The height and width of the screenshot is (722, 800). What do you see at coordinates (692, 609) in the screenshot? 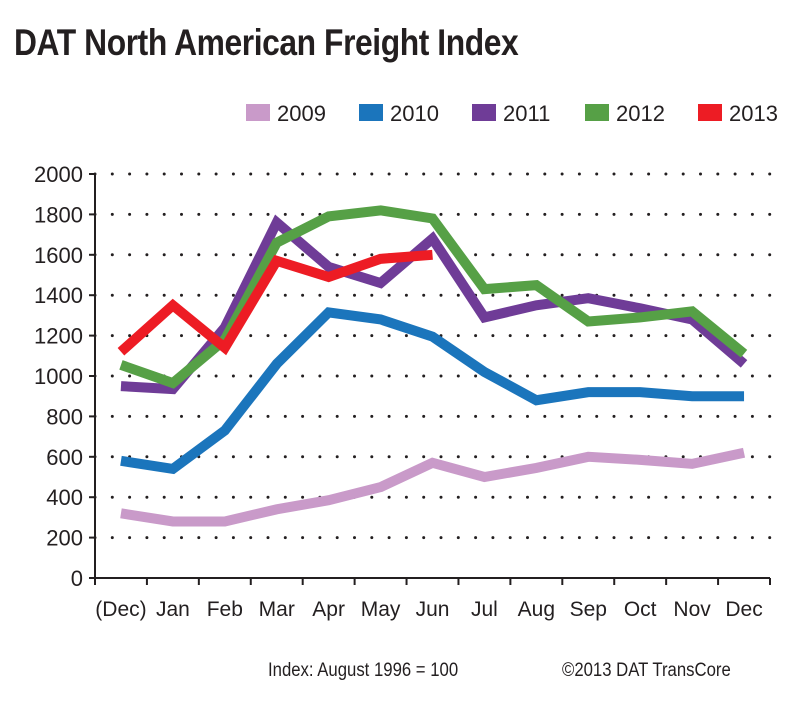
I see `x-tick-label: Nov` at bounding box center [692, 609].